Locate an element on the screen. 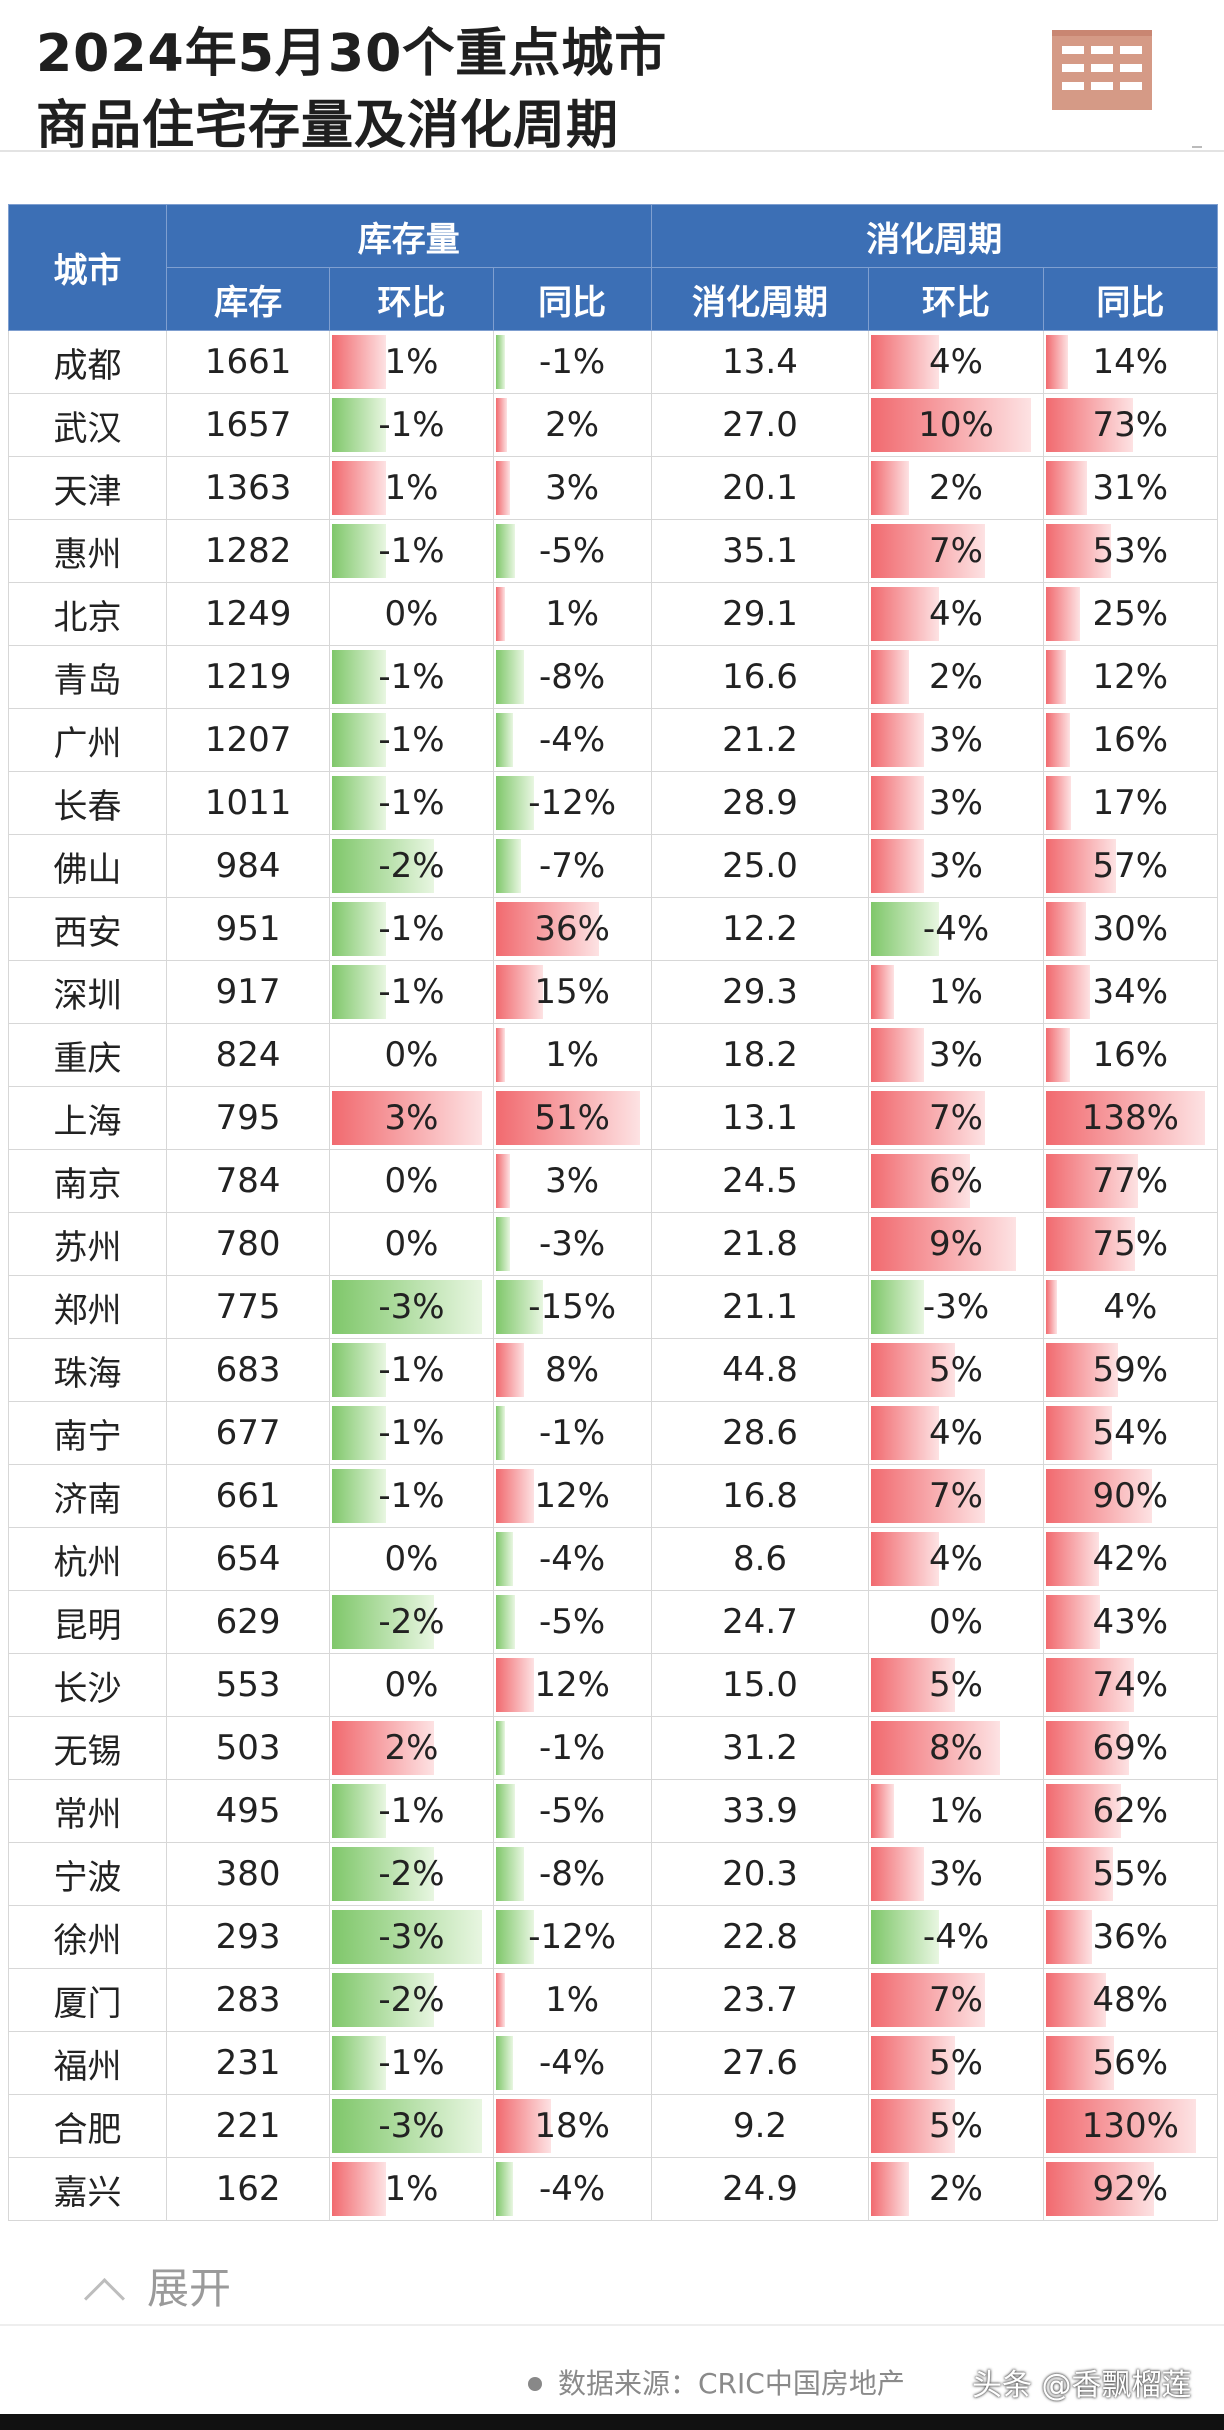 The height and width of the screenshot is (2430, 1224). cell-city: 无锡 is located at coordinates (87, 1748).